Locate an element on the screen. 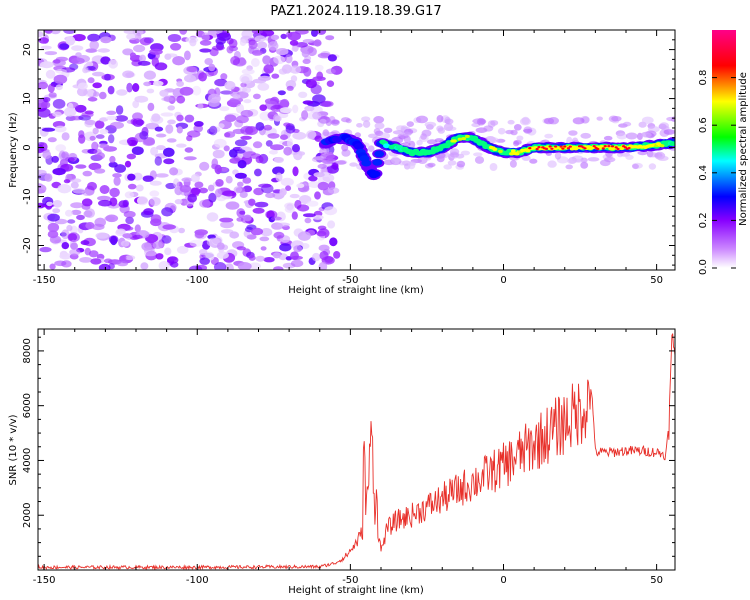 This screenshot has width=750, height=600. x-tick-label: -50 is located at coordinates (350, 580).